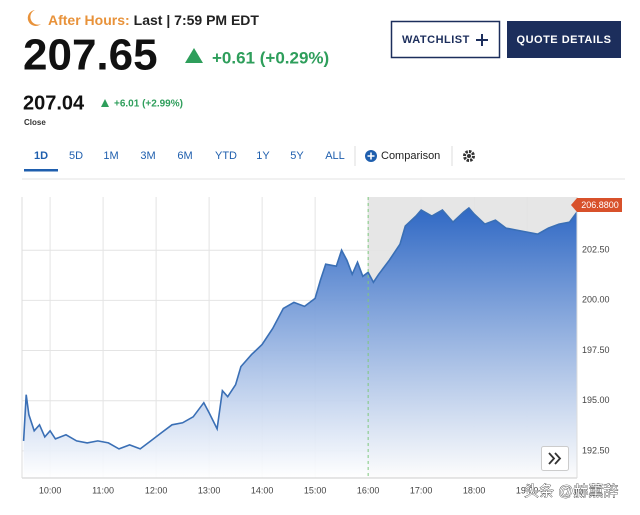 The image size is (640, 515). What do you see at coordinates (35, 122) in the screenshot?
I see `close-label: Close` at bounding box center [35, 122].